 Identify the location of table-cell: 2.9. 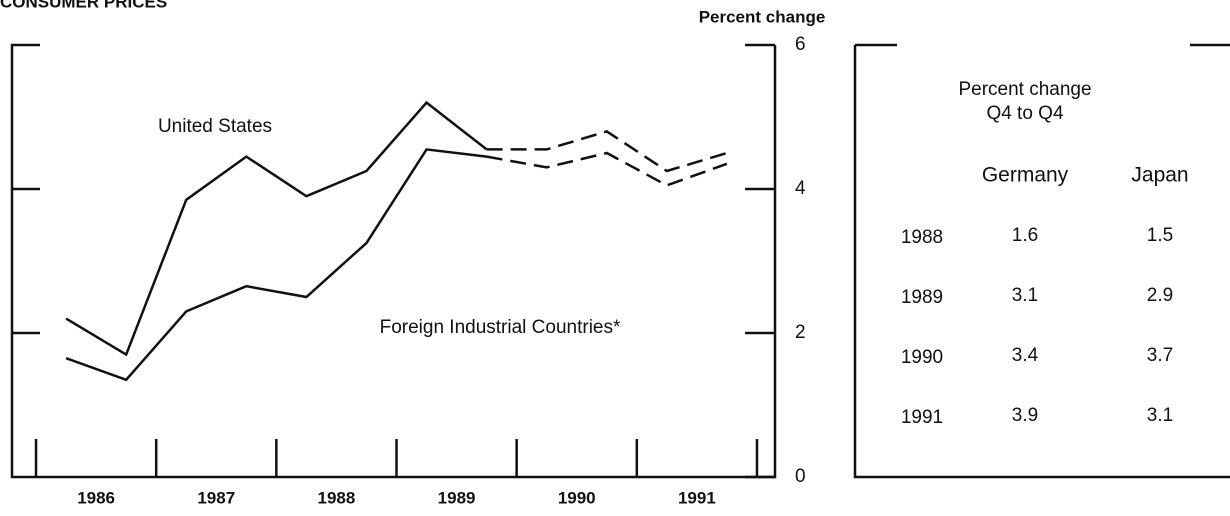
(1160, 295).